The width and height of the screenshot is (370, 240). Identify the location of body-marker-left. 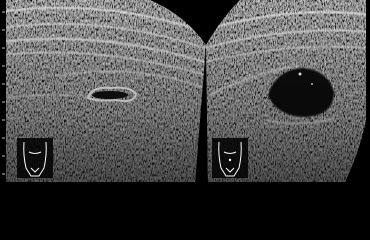
(35, 158).